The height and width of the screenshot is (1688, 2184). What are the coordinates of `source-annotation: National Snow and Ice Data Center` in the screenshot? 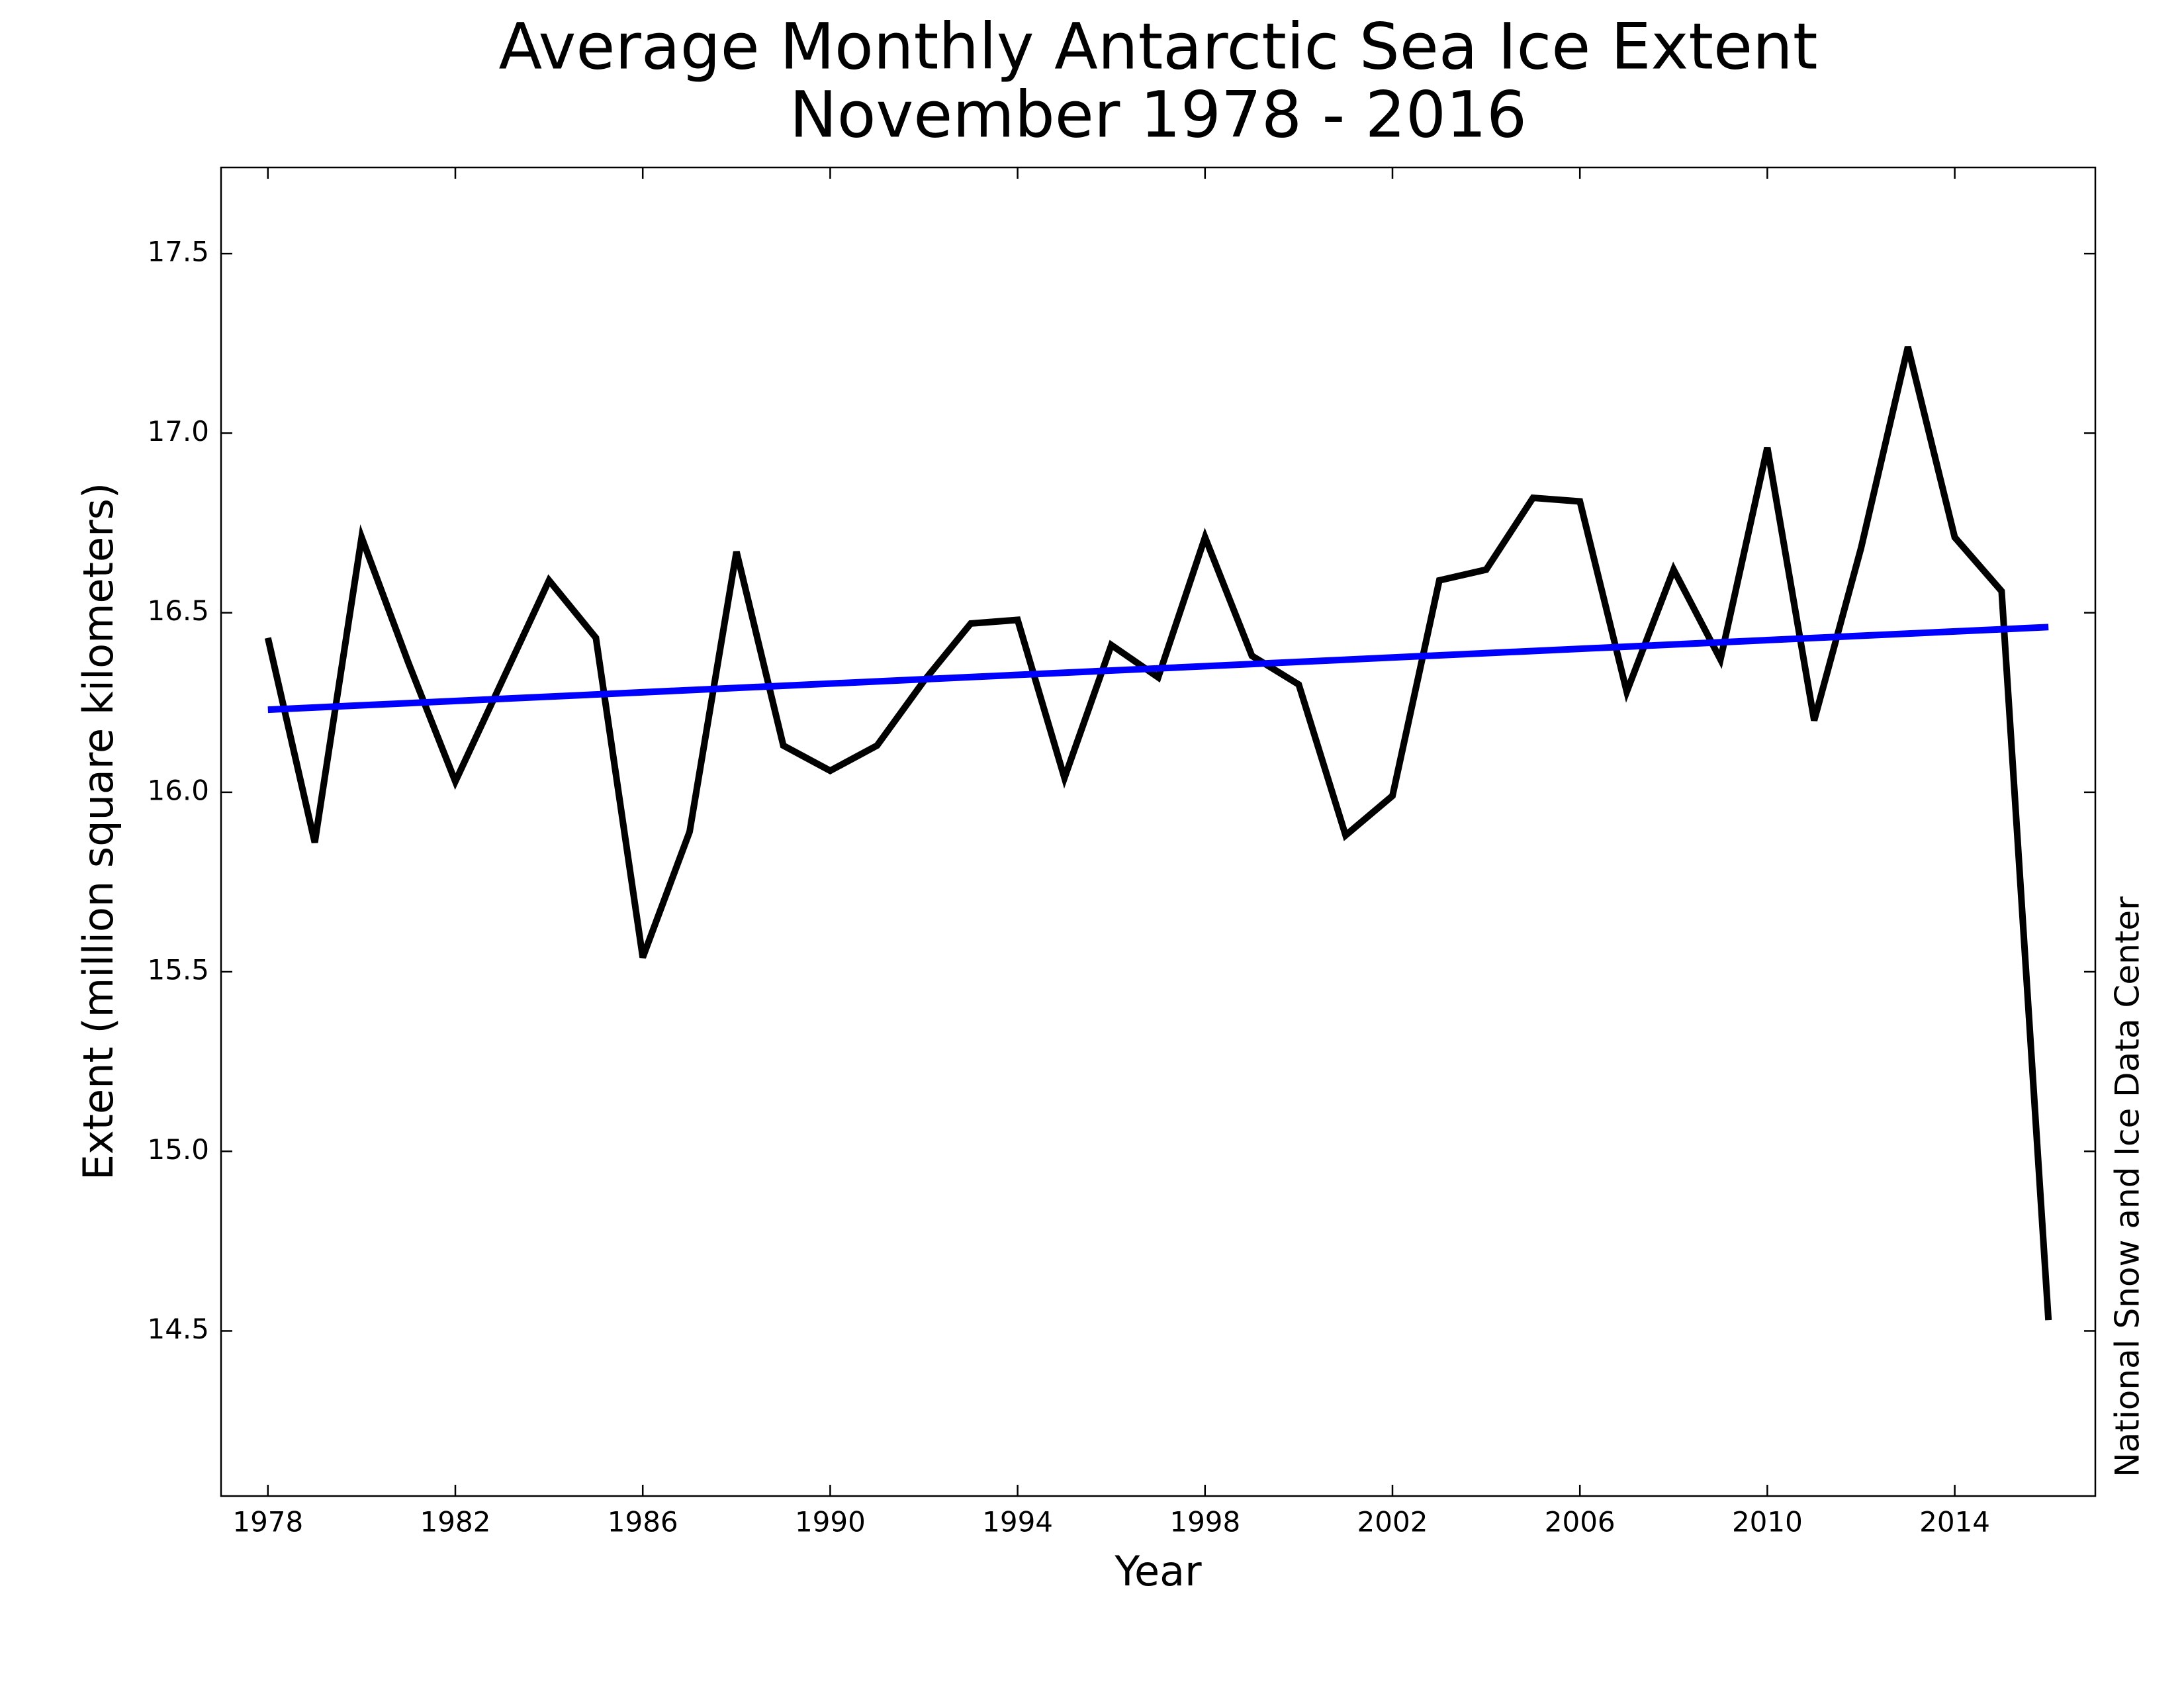 It's located at (2128, 1186).